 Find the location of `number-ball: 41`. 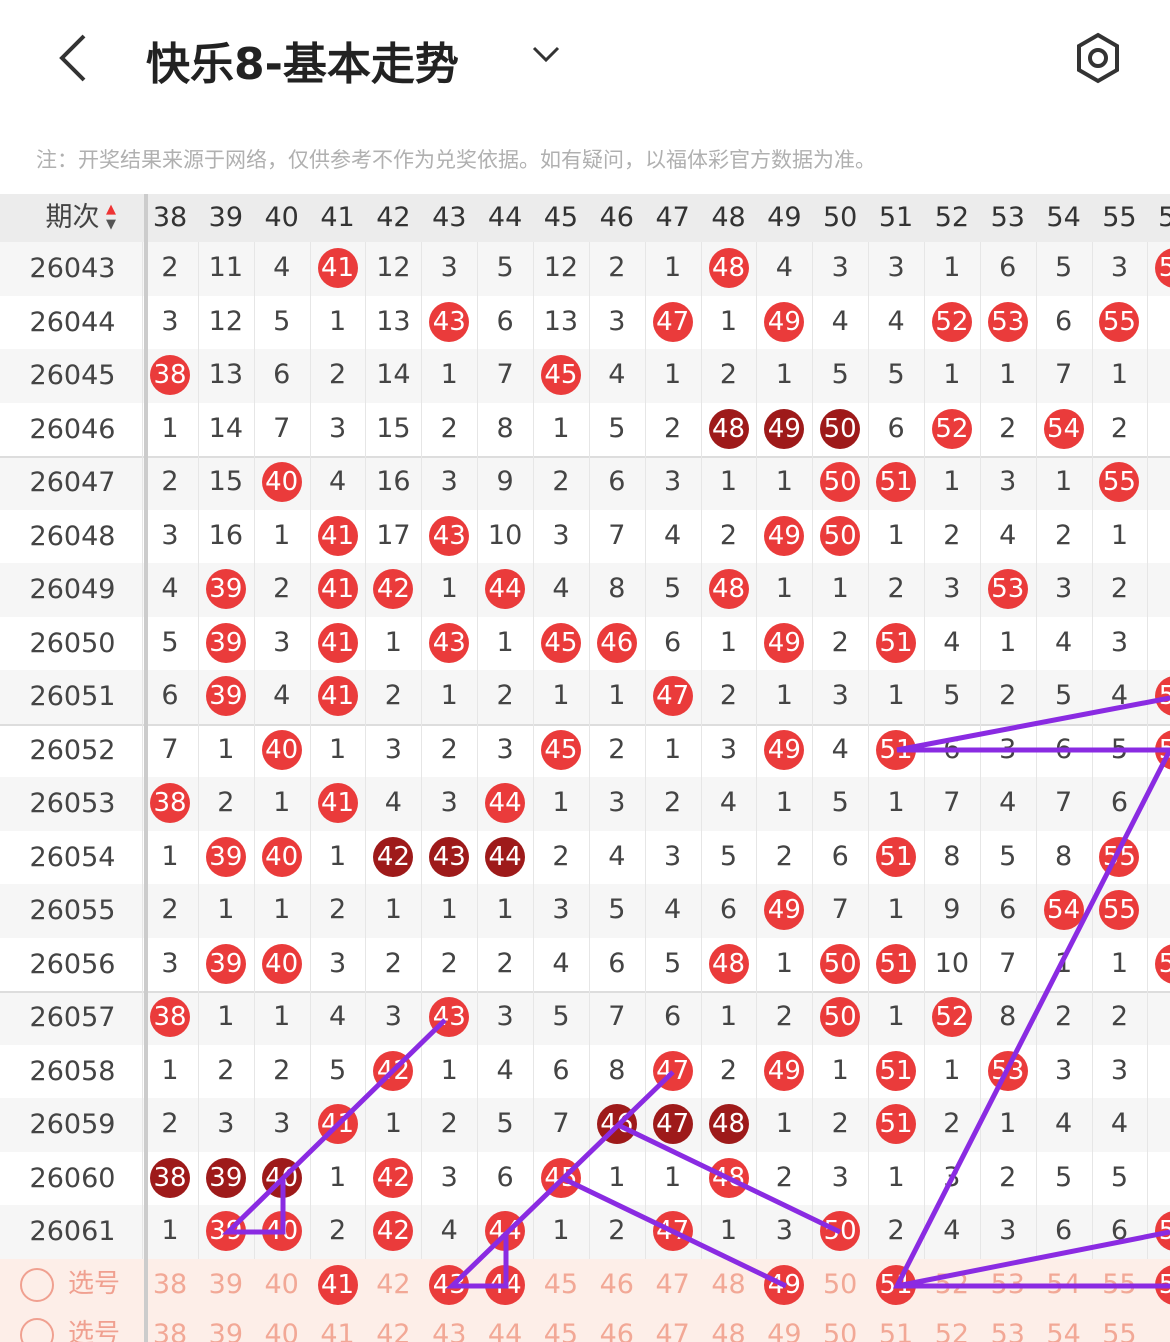

number-ball: 41 is located at coordinates (337, 1124).